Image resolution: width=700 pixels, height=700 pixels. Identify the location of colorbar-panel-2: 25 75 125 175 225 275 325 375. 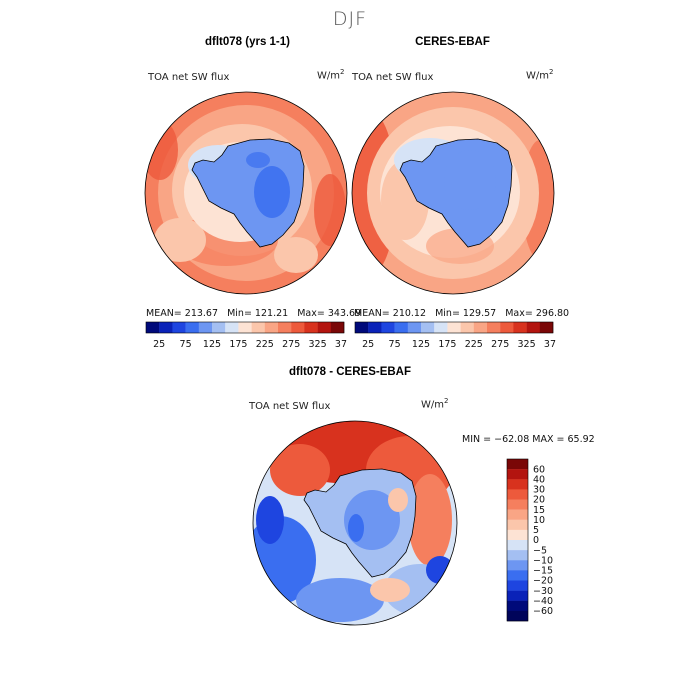
(455, 335).